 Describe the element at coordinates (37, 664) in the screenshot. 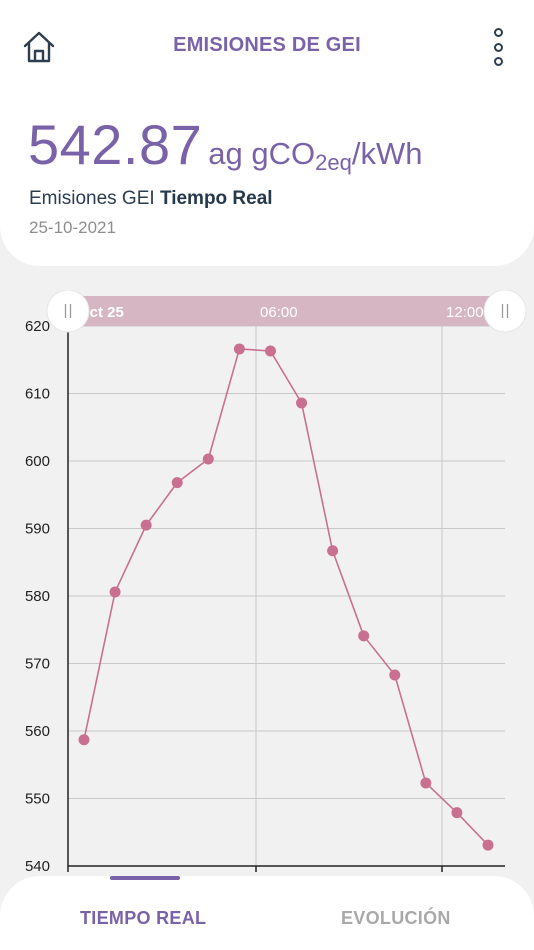

I see `y-tick-label: 570` at that location.